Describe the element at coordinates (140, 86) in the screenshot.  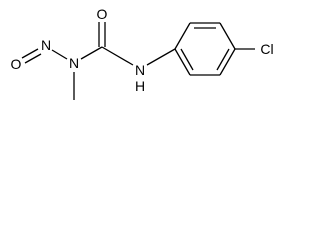
I see `atom-label: H` at that location.